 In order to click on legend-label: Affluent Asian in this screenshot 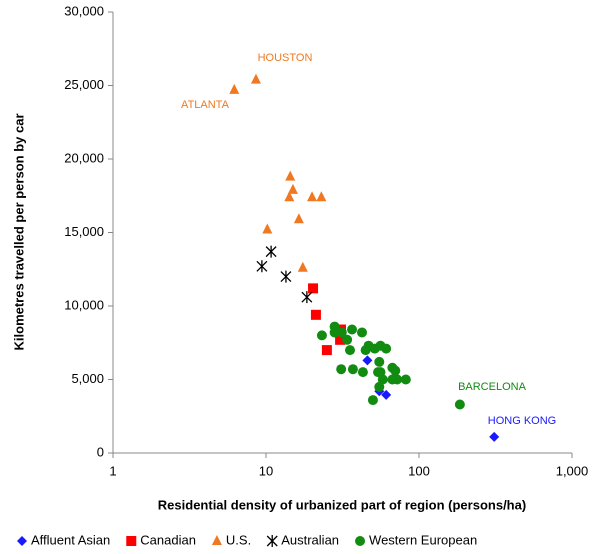, I will do `click(70, 539)`.